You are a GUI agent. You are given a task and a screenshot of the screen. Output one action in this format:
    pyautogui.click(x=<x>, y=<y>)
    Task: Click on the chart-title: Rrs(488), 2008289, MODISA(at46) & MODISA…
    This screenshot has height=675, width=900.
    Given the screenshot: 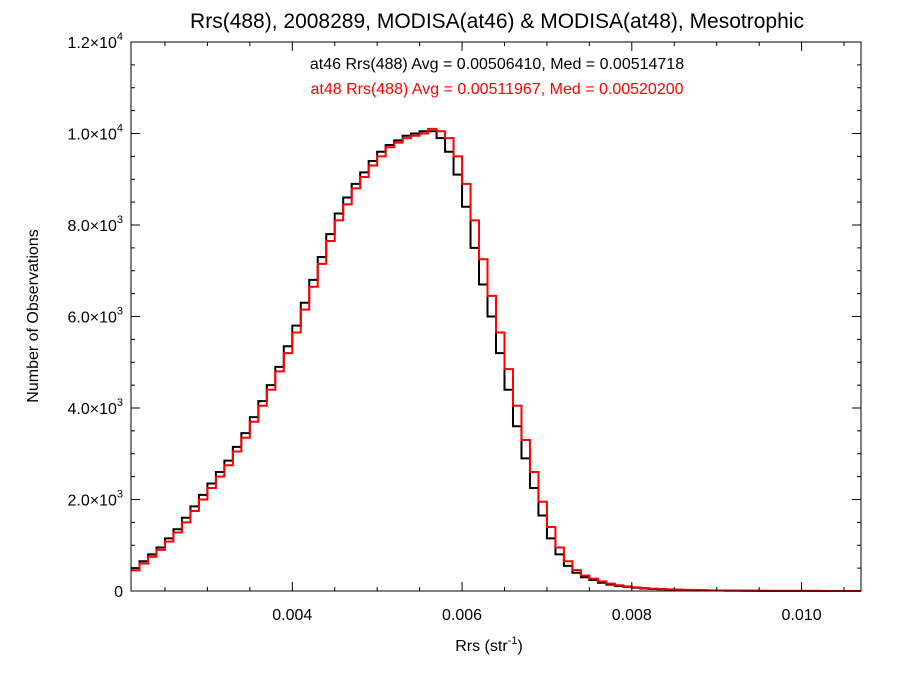 What is the action you would take?
    pyautogui.click(x=497, y=21)
    